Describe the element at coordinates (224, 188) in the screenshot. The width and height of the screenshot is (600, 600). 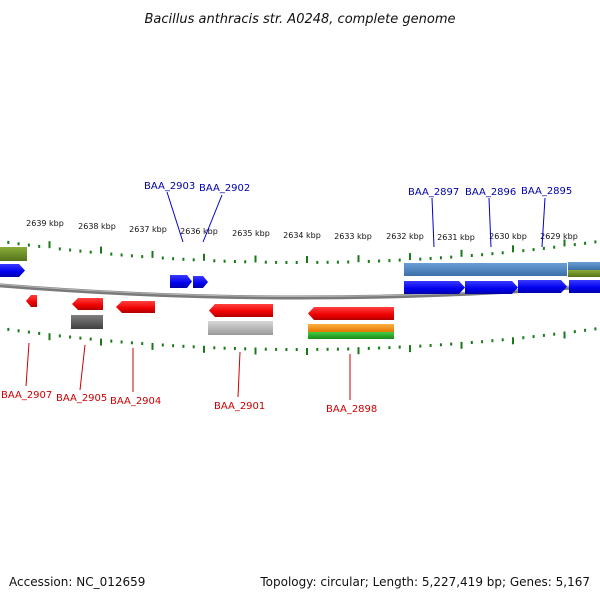
I see `gene-label: BAA_2902` at that location.